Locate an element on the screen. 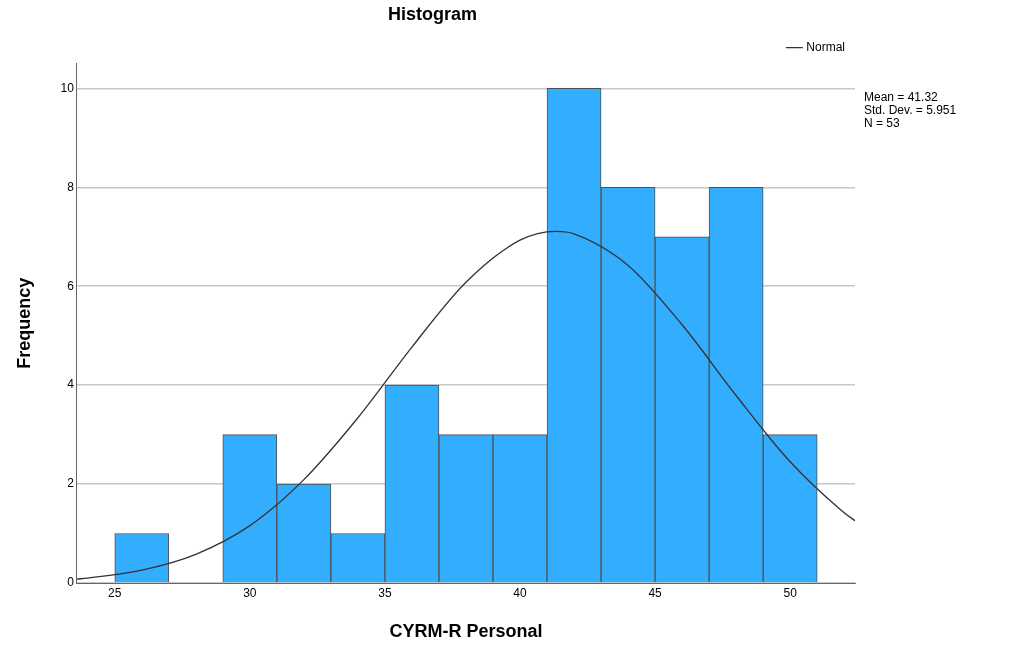 This screenshot has width=1031, height=653. x-tick-label: 35 is located at coordinates (385, 592).